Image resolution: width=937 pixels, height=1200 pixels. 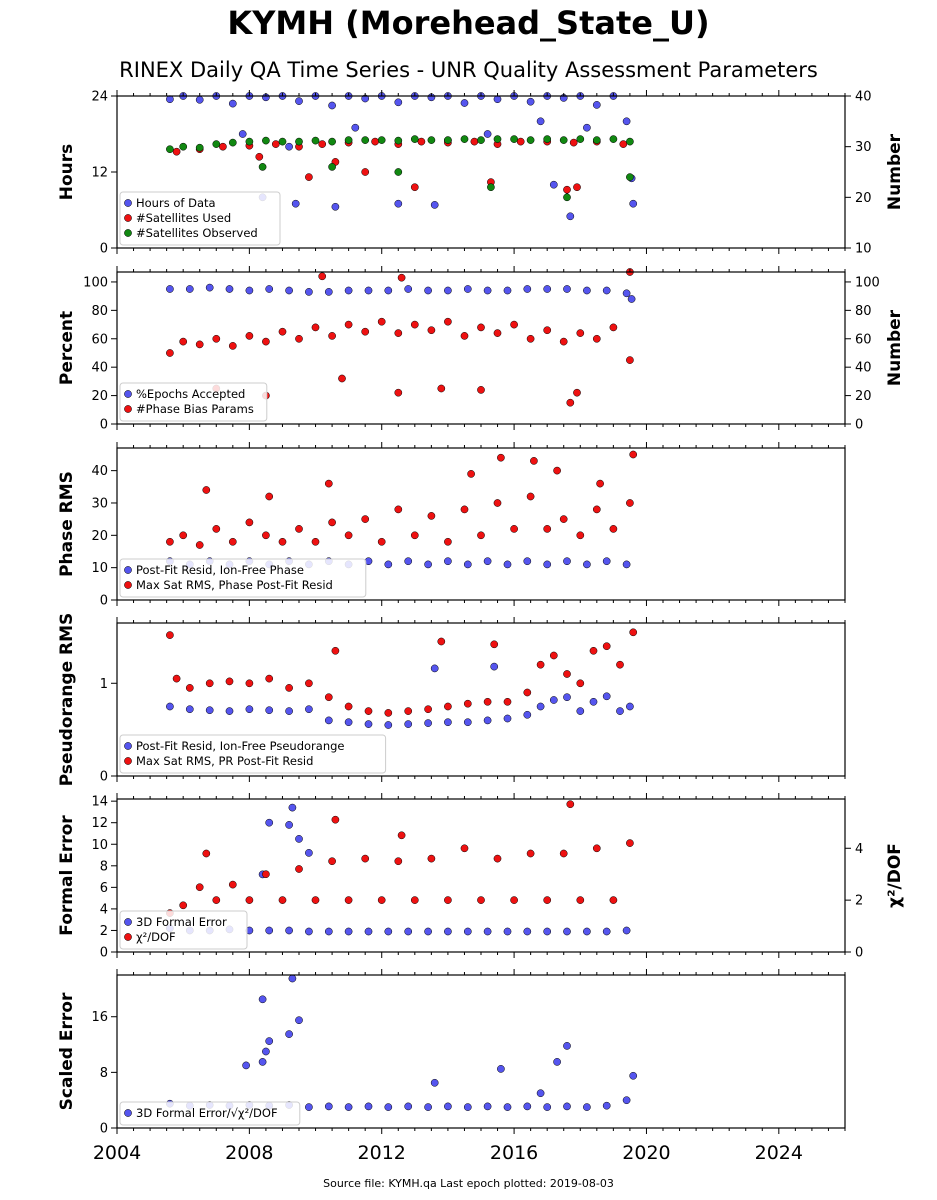 What do you see at coordinates (99, 396) in the screenshot?
I see `y-tick-label: 20` at bounding box center [99, 396].